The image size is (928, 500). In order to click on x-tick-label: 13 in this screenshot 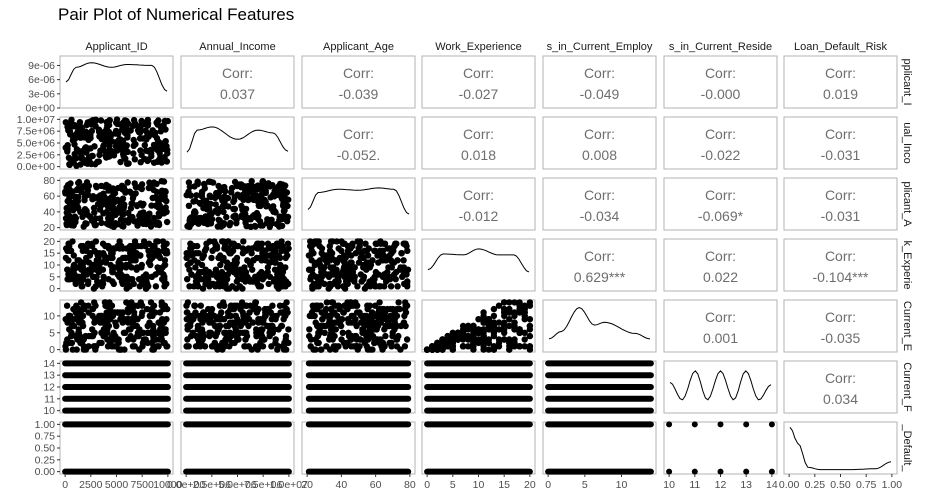, I will do `click(746, 485)`.